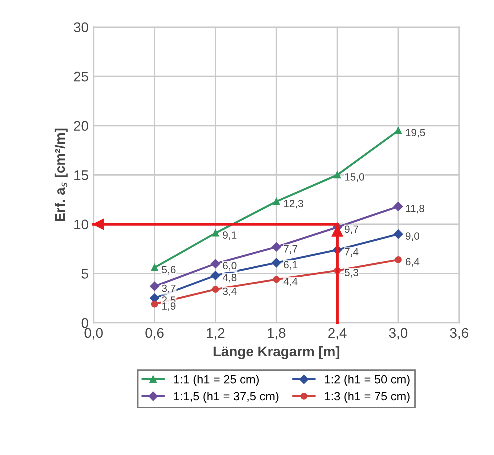 The height and width of the screenshot is (455, 494). I want to click on legend-label: 1:1,5 (h1 = 37,5 cm), so click(226, 397).